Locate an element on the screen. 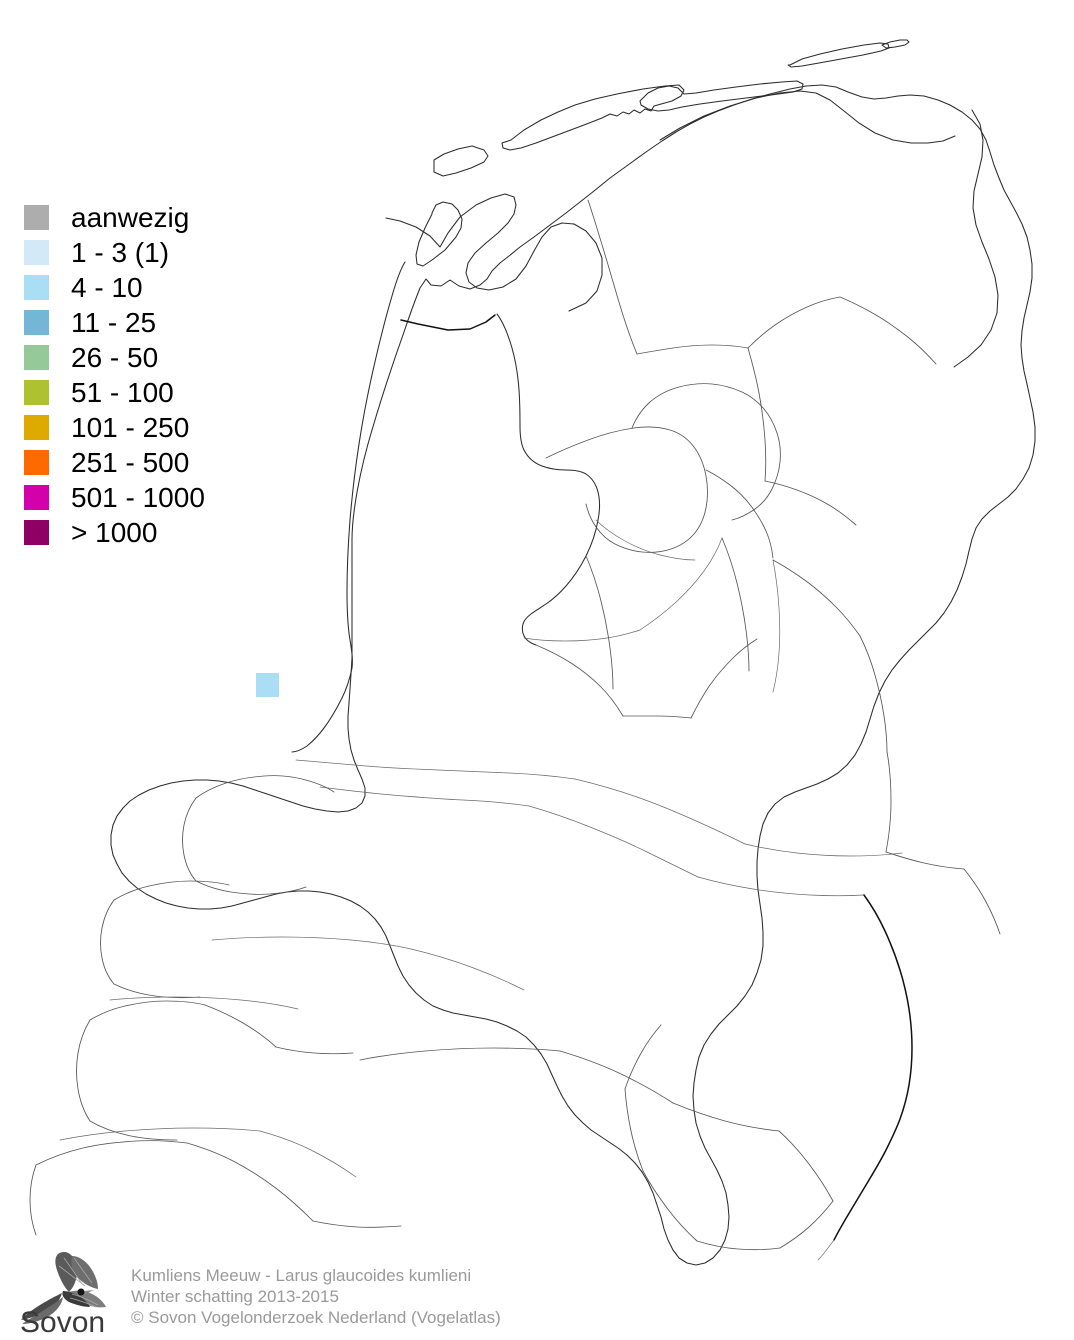 The height and width of the screenshot is (1340, 1074). legend-label: 501 - 1000 is located at coordinates (138, 497).